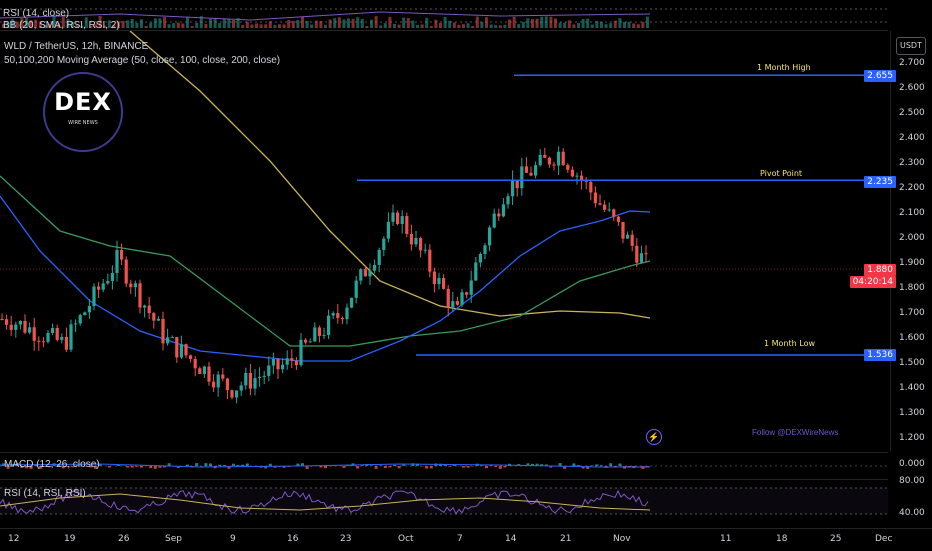  Describe the element at coordinates (835, 539) in the screenshot. I see `time-axis-tick: 25` at that location.